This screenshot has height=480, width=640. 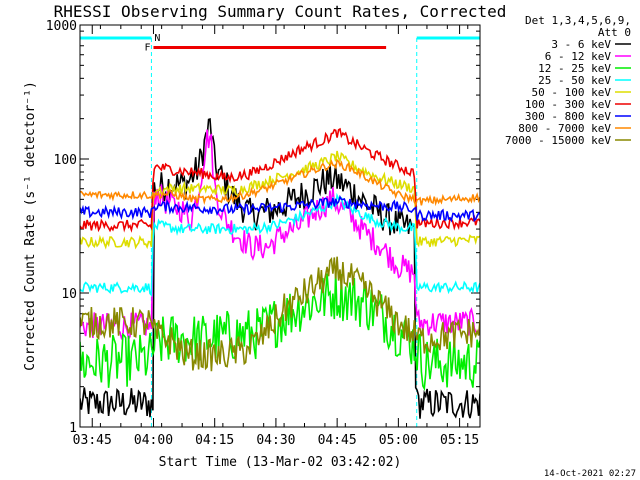 What do you see at coordinates (153, 440) in the screenshot?
I see `x-tick-label: 04:00` at bounding box center [153, 440].